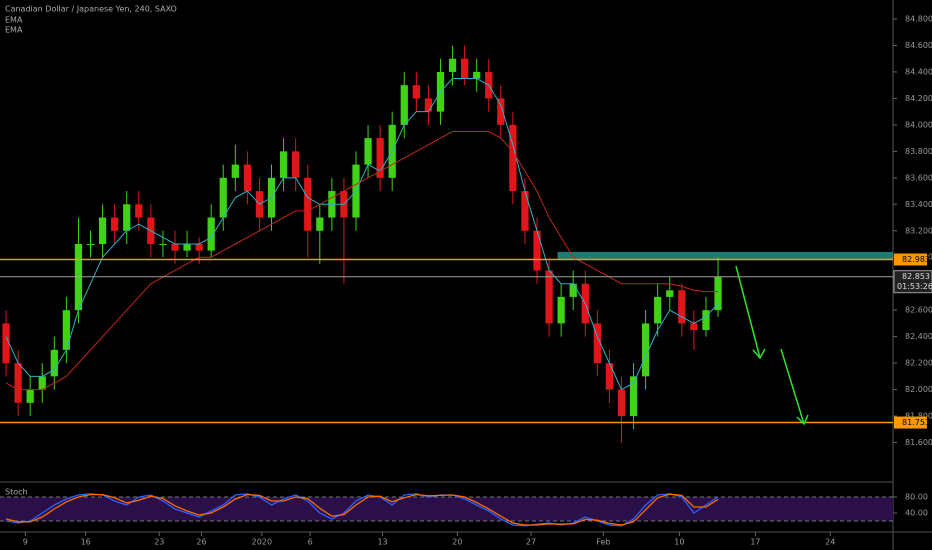  What do you see at coordinates (916, 513) in the screenshot?
I see `y-tick-label: 40.00` at bounding box center [916, 513].